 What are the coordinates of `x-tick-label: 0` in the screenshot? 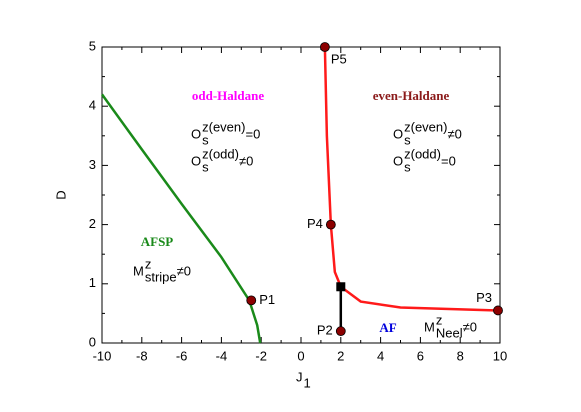 It's located at (300, 355).